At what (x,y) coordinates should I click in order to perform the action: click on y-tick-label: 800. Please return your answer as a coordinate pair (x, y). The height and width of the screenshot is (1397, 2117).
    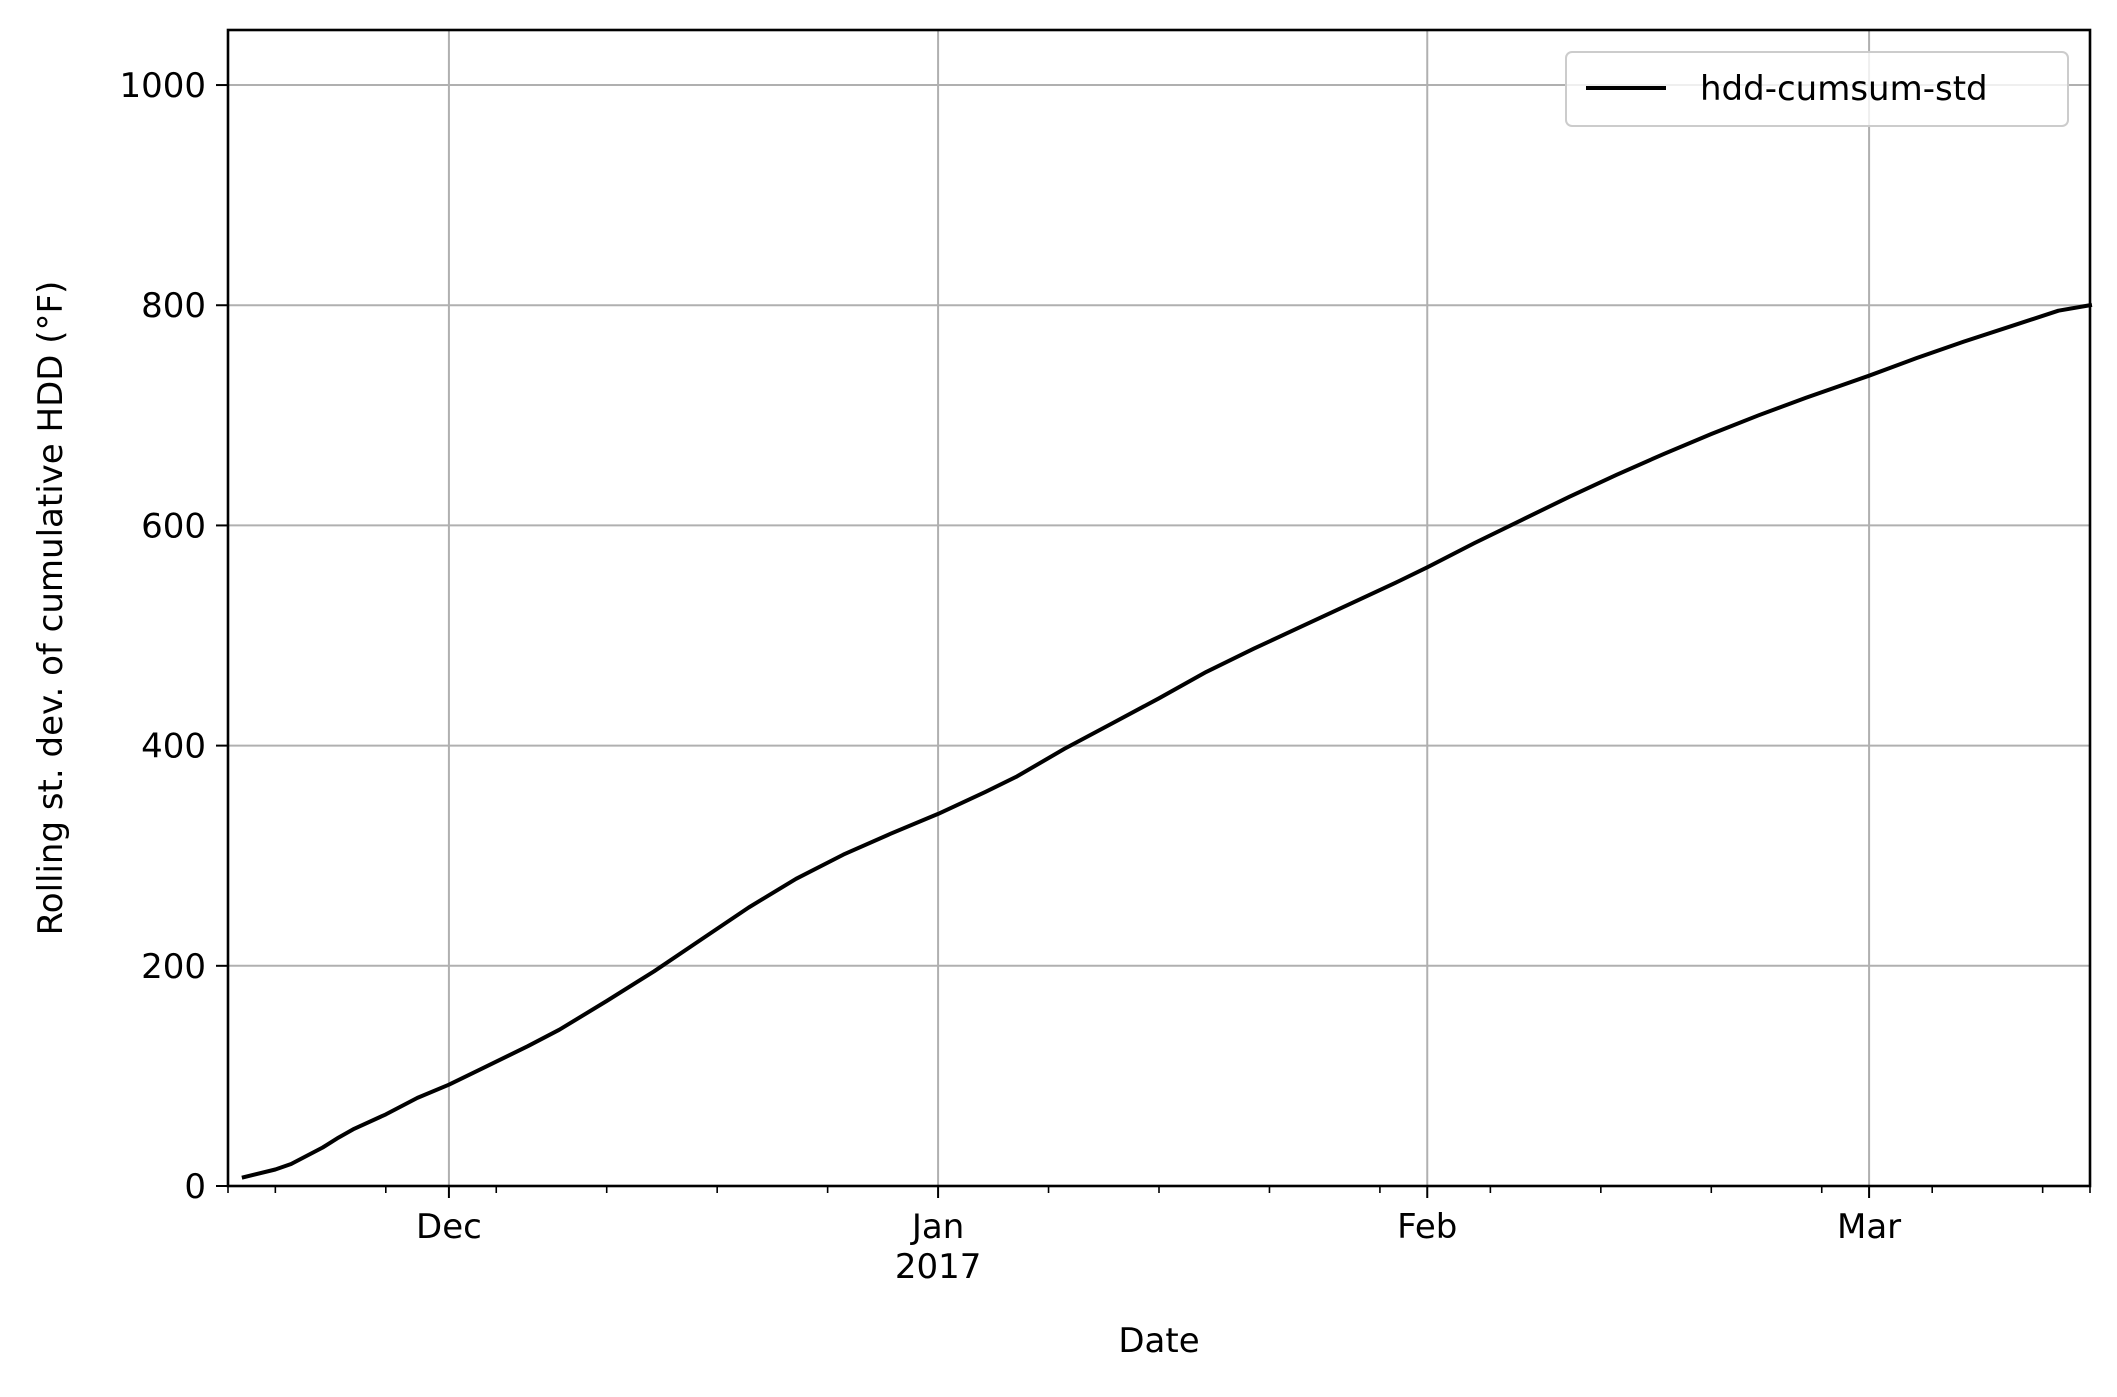
    Looking at the image, I should click on (173, 306).